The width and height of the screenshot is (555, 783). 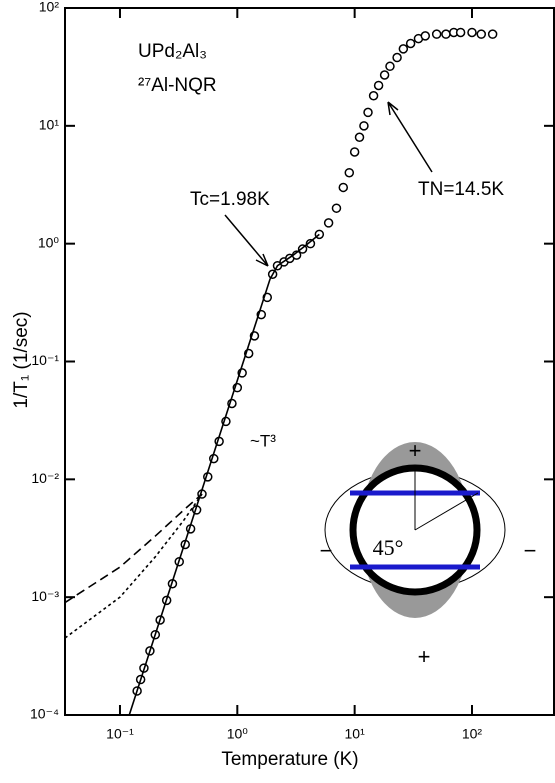 I want to click on arrows, so click(x=328, y=184).